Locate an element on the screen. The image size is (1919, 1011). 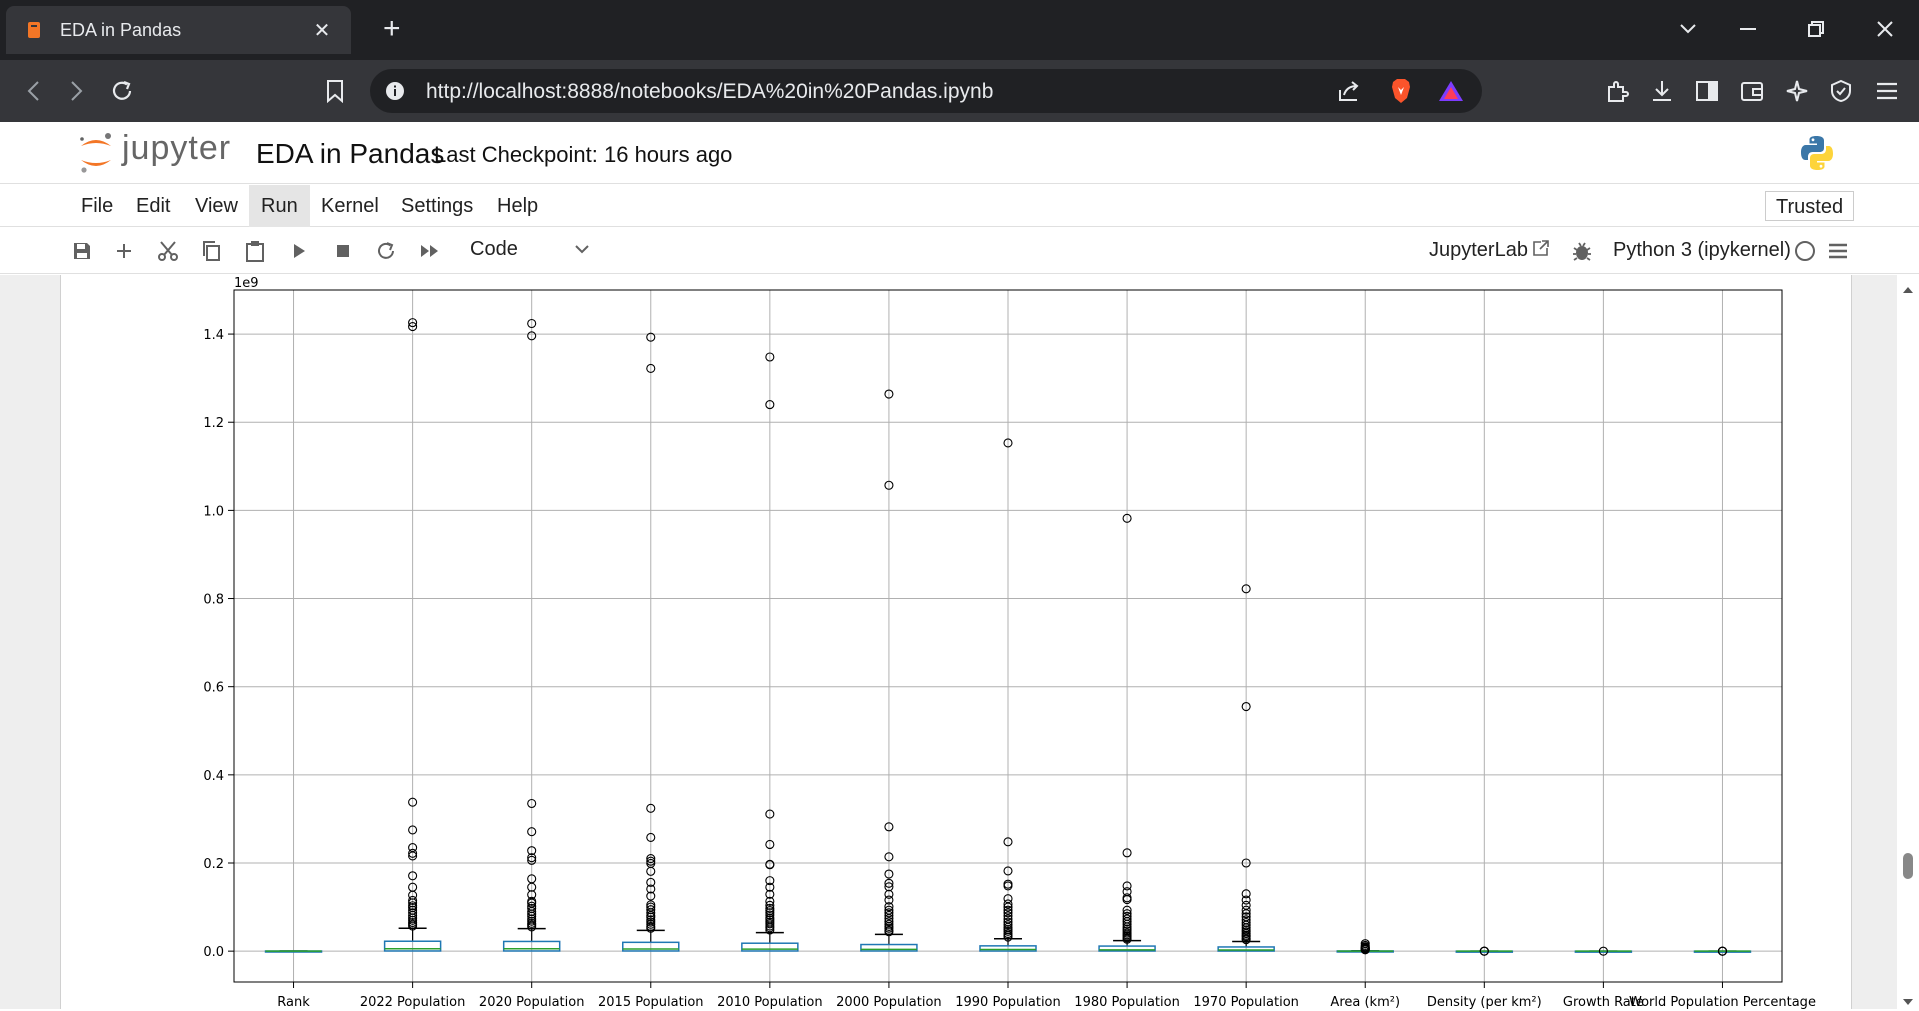
box-body is located at coordinates (889, 947).